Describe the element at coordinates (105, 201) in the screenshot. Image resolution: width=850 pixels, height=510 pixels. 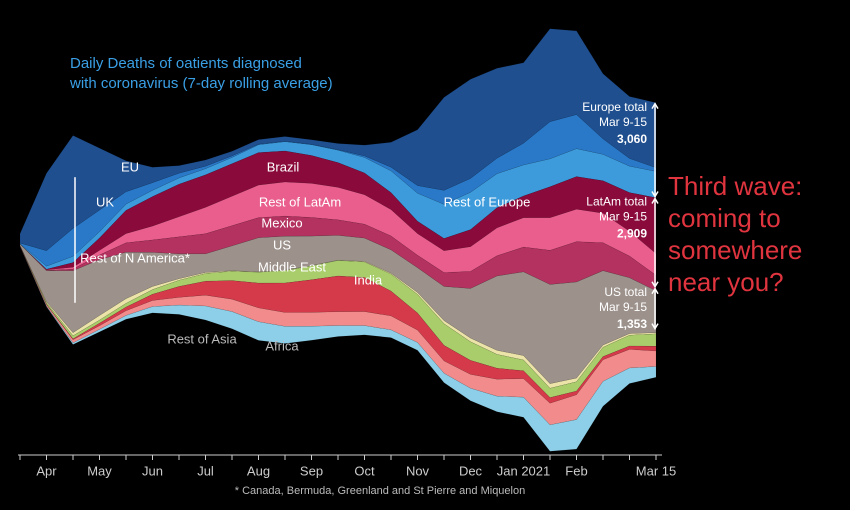
I see `series-label: UK` at that location.